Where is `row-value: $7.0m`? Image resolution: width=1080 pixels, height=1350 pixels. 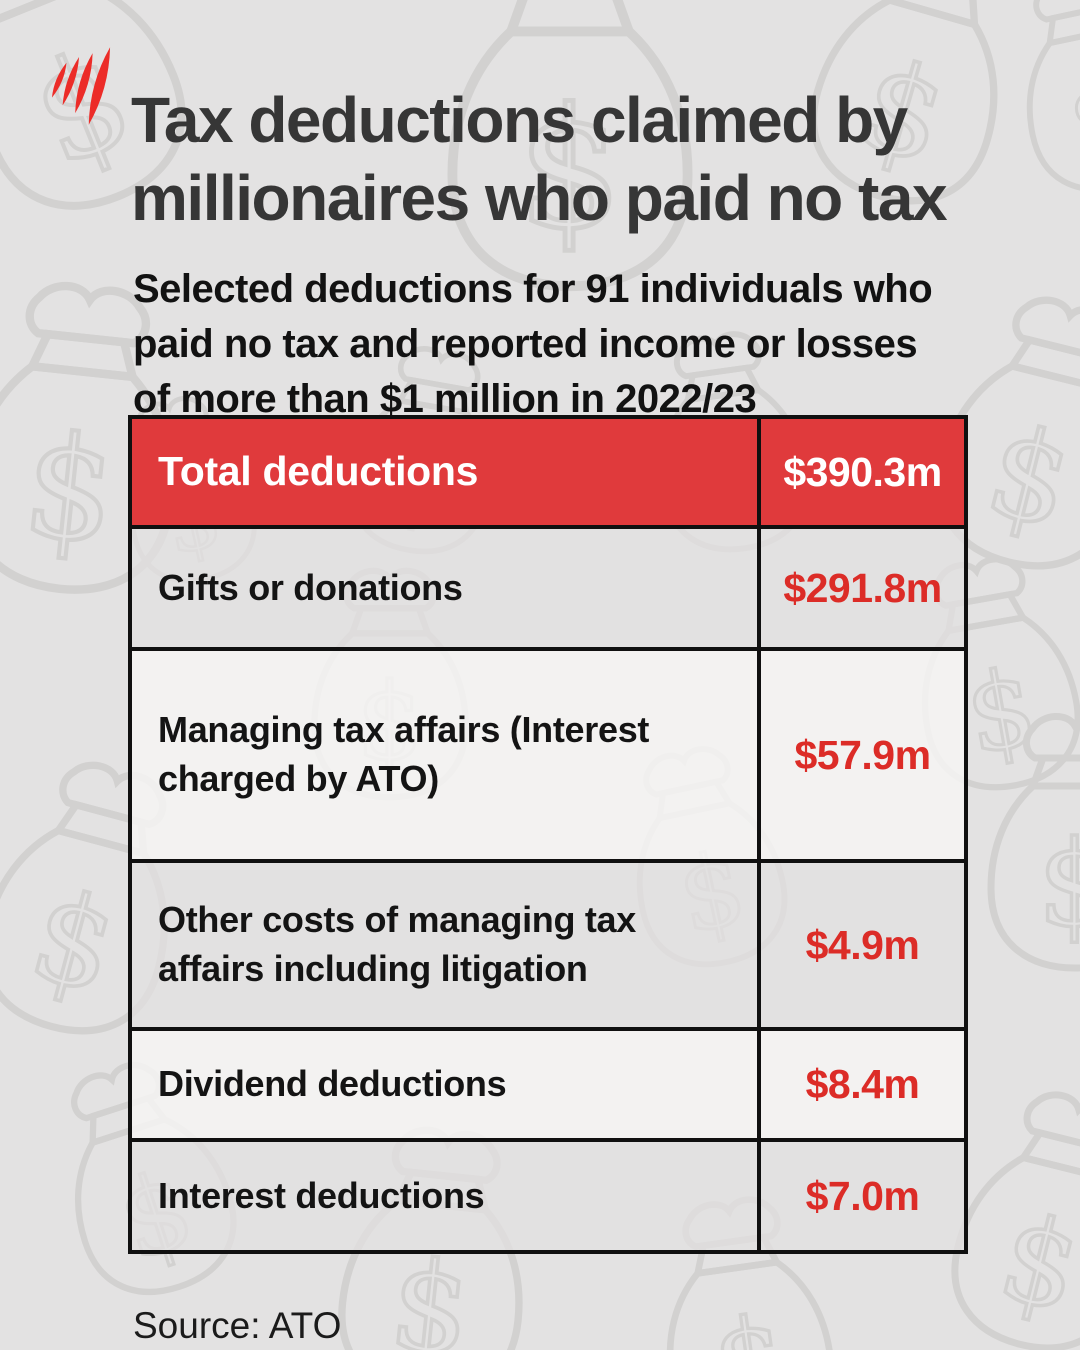 row-value: $7.0m is located at coordinates (860, 1196).